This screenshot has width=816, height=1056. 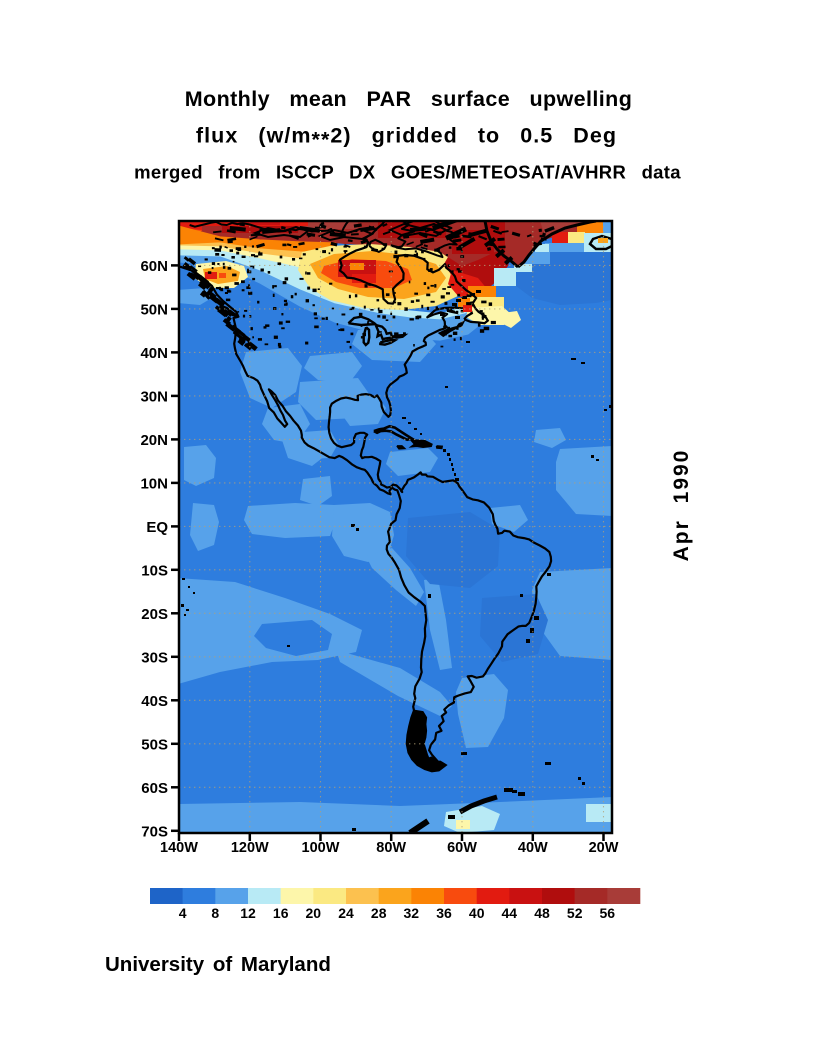 I want to click on svg-text: 140W, so click(x=179, y=848).